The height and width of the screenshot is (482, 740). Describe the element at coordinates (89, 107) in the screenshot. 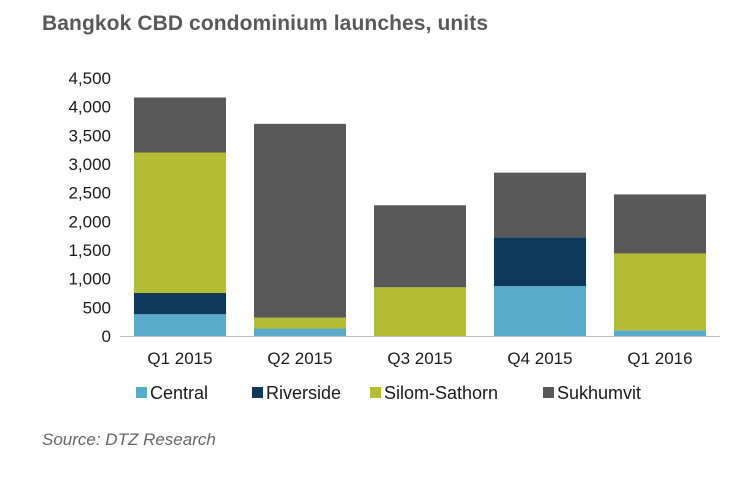

I see `y-tick-label: 4,000` at that location.